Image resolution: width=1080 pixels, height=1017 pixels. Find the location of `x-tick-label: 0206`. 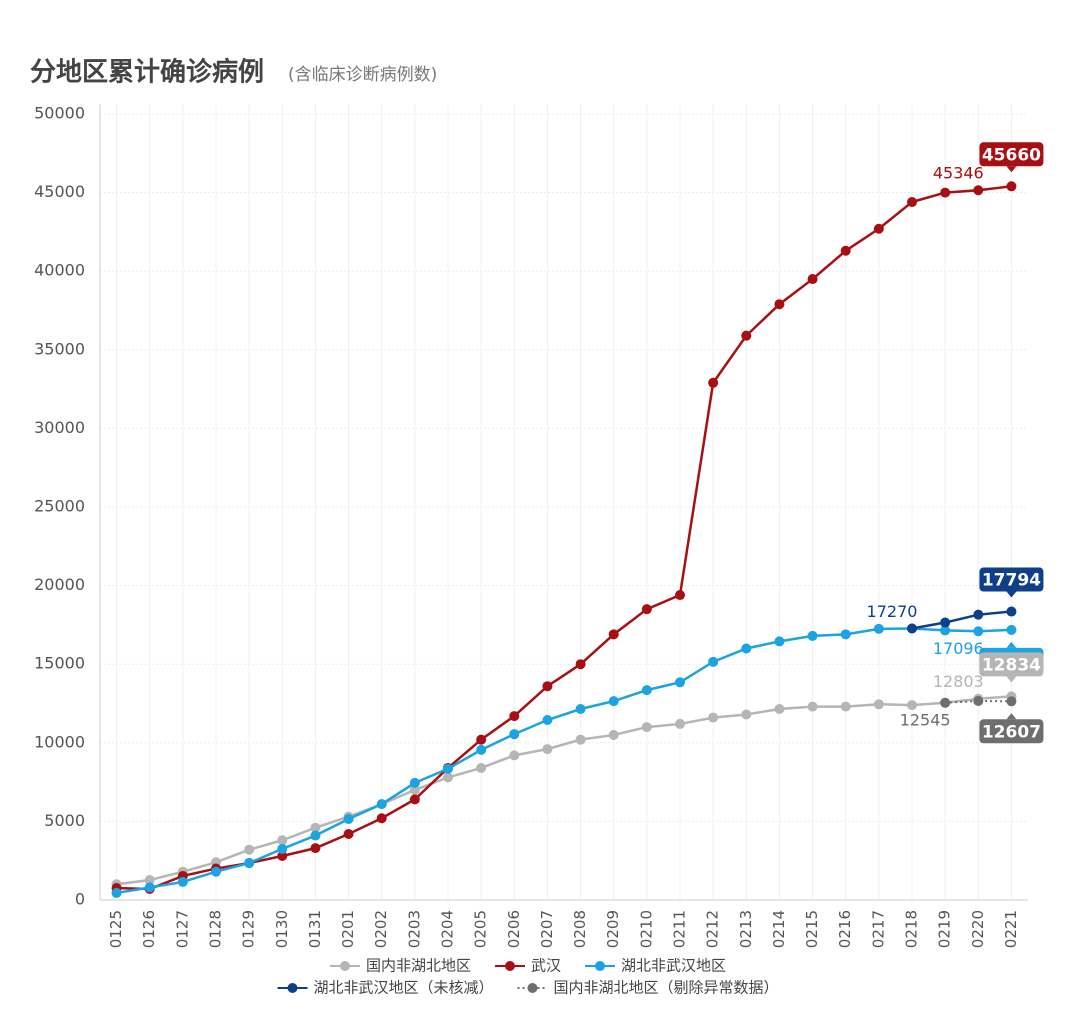

x-tick-label: 0206 is located at coordinates (514, 929).